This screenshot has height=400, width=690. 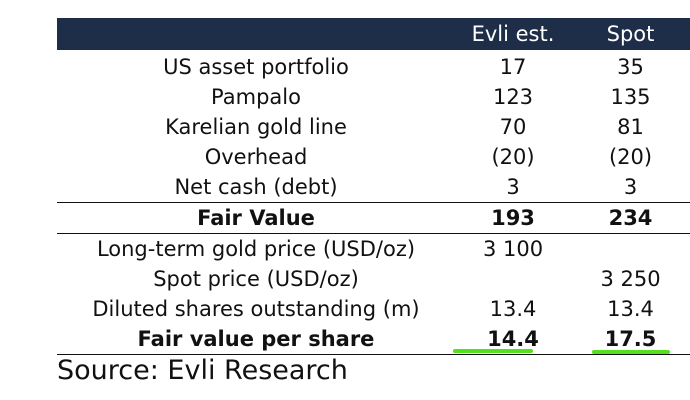 What do you see at coordinates (513, 127) in the screenshot?
I see `evli-est-value: 70` at bounding box center [513, 127].